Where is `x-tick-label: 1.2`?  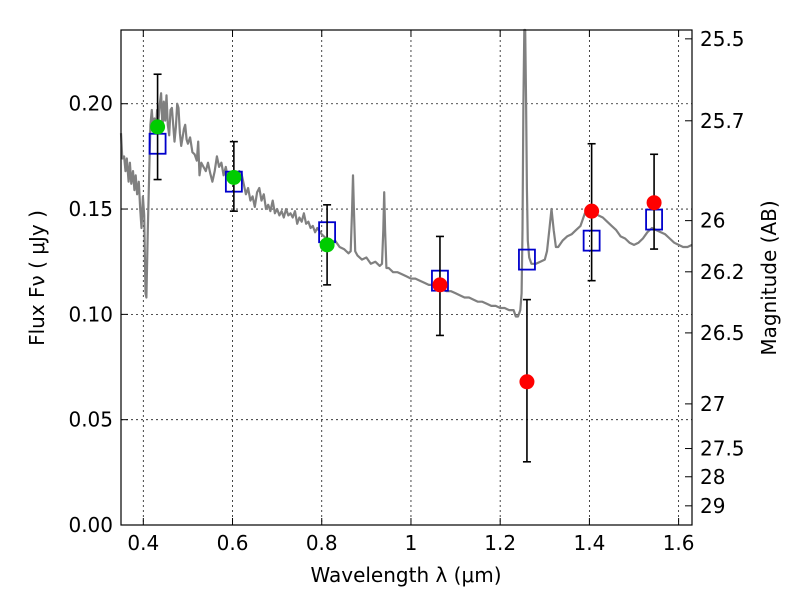 x-tick-label: 1.2 is located at coordinates (500, 543).